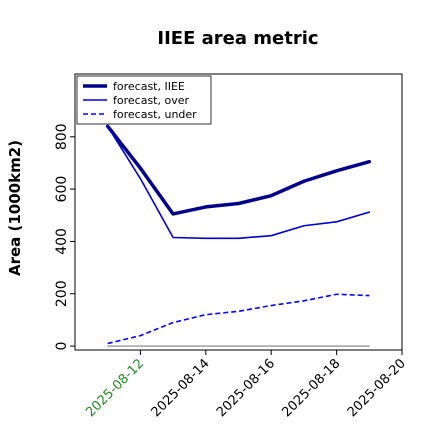 This screenshot has width=440, height=445. What do you see at coordinates (62, 189) in the screenshot?
I see `y-tick-label: 600` at bounding box center [62, 189].